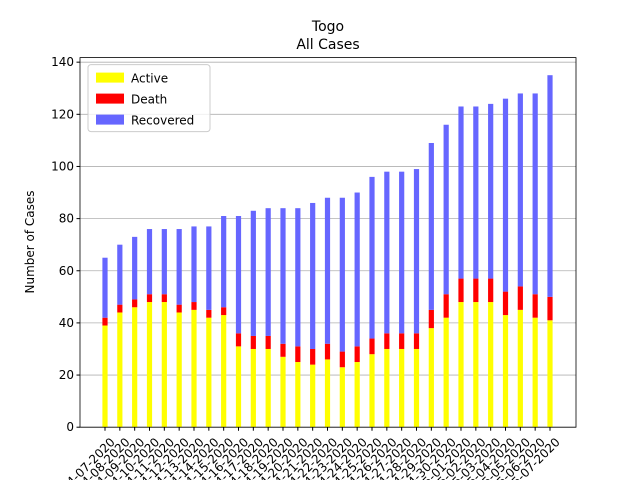 The height and width of the screenshot is (480, 640). Describe the element at coordinates (66, 323) in the screenshot. I see `y-tick-label: 40` at that location.